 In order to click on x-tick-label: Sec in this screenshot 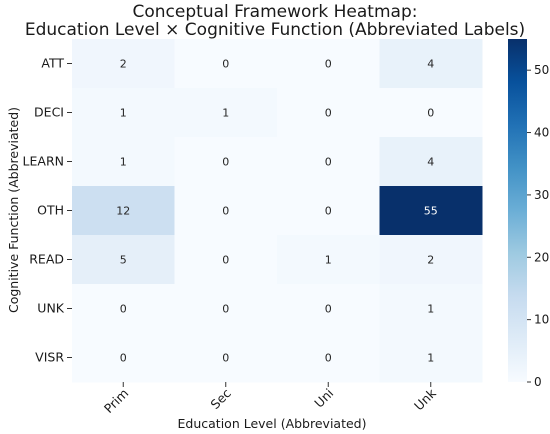, I will do `click(220, 398)`.